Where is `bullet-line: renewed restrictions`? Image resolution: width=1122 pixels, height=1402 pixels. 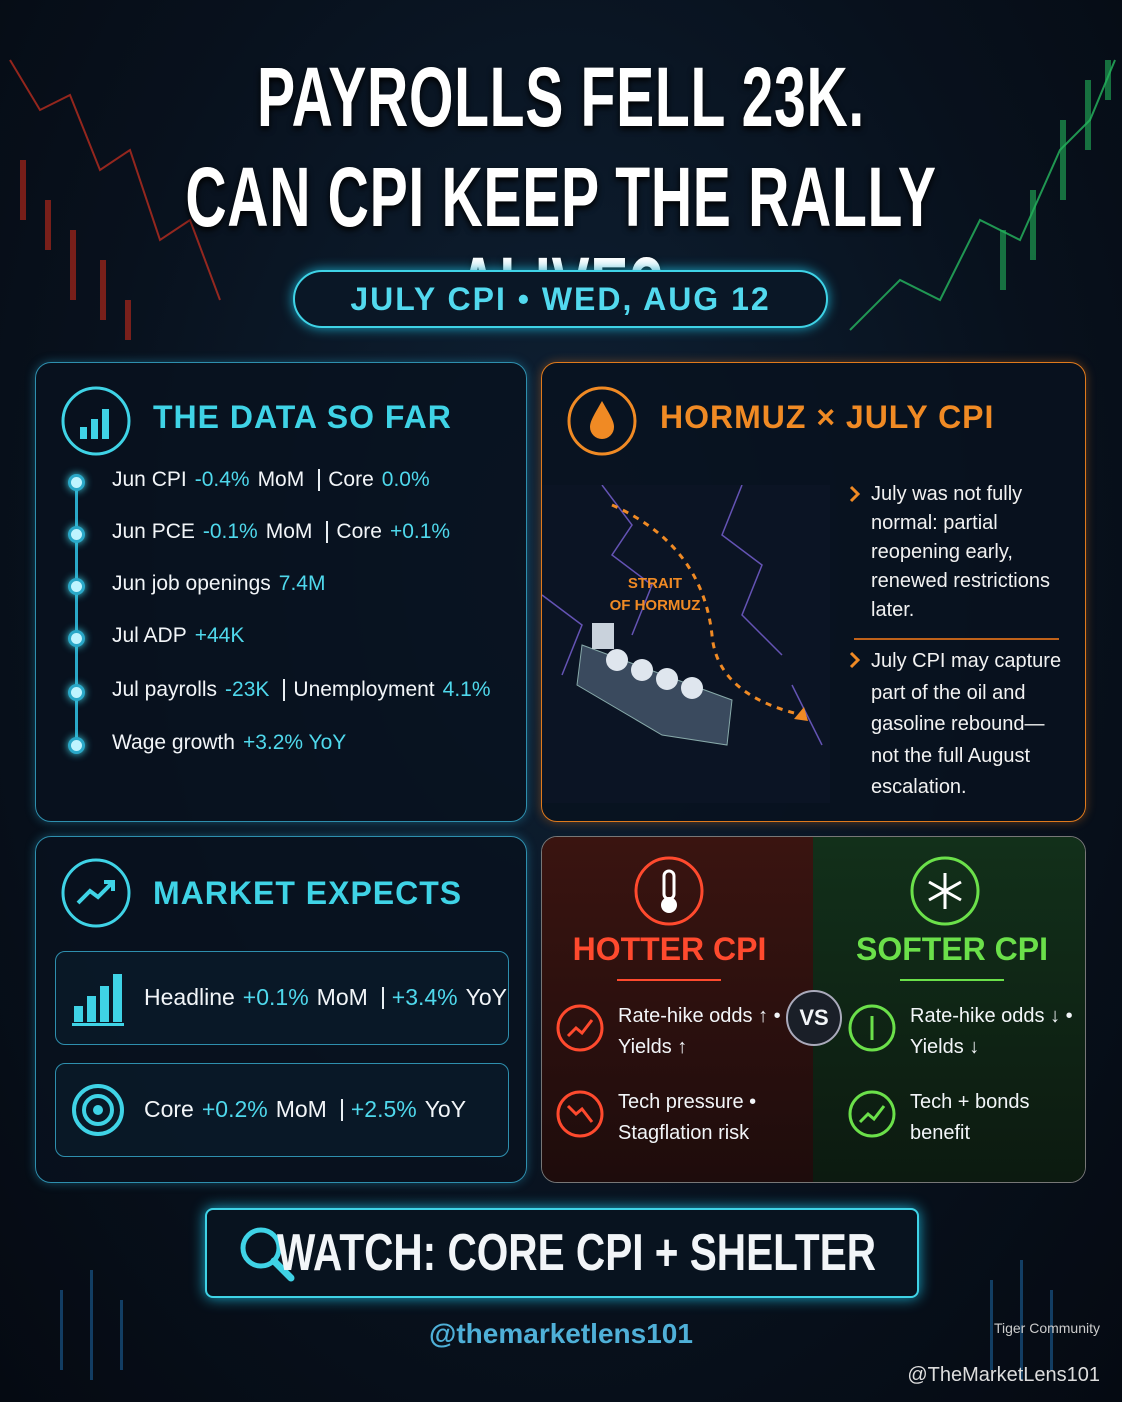 bullet-line: renewed restrictions is located at coordinates (960, 581).